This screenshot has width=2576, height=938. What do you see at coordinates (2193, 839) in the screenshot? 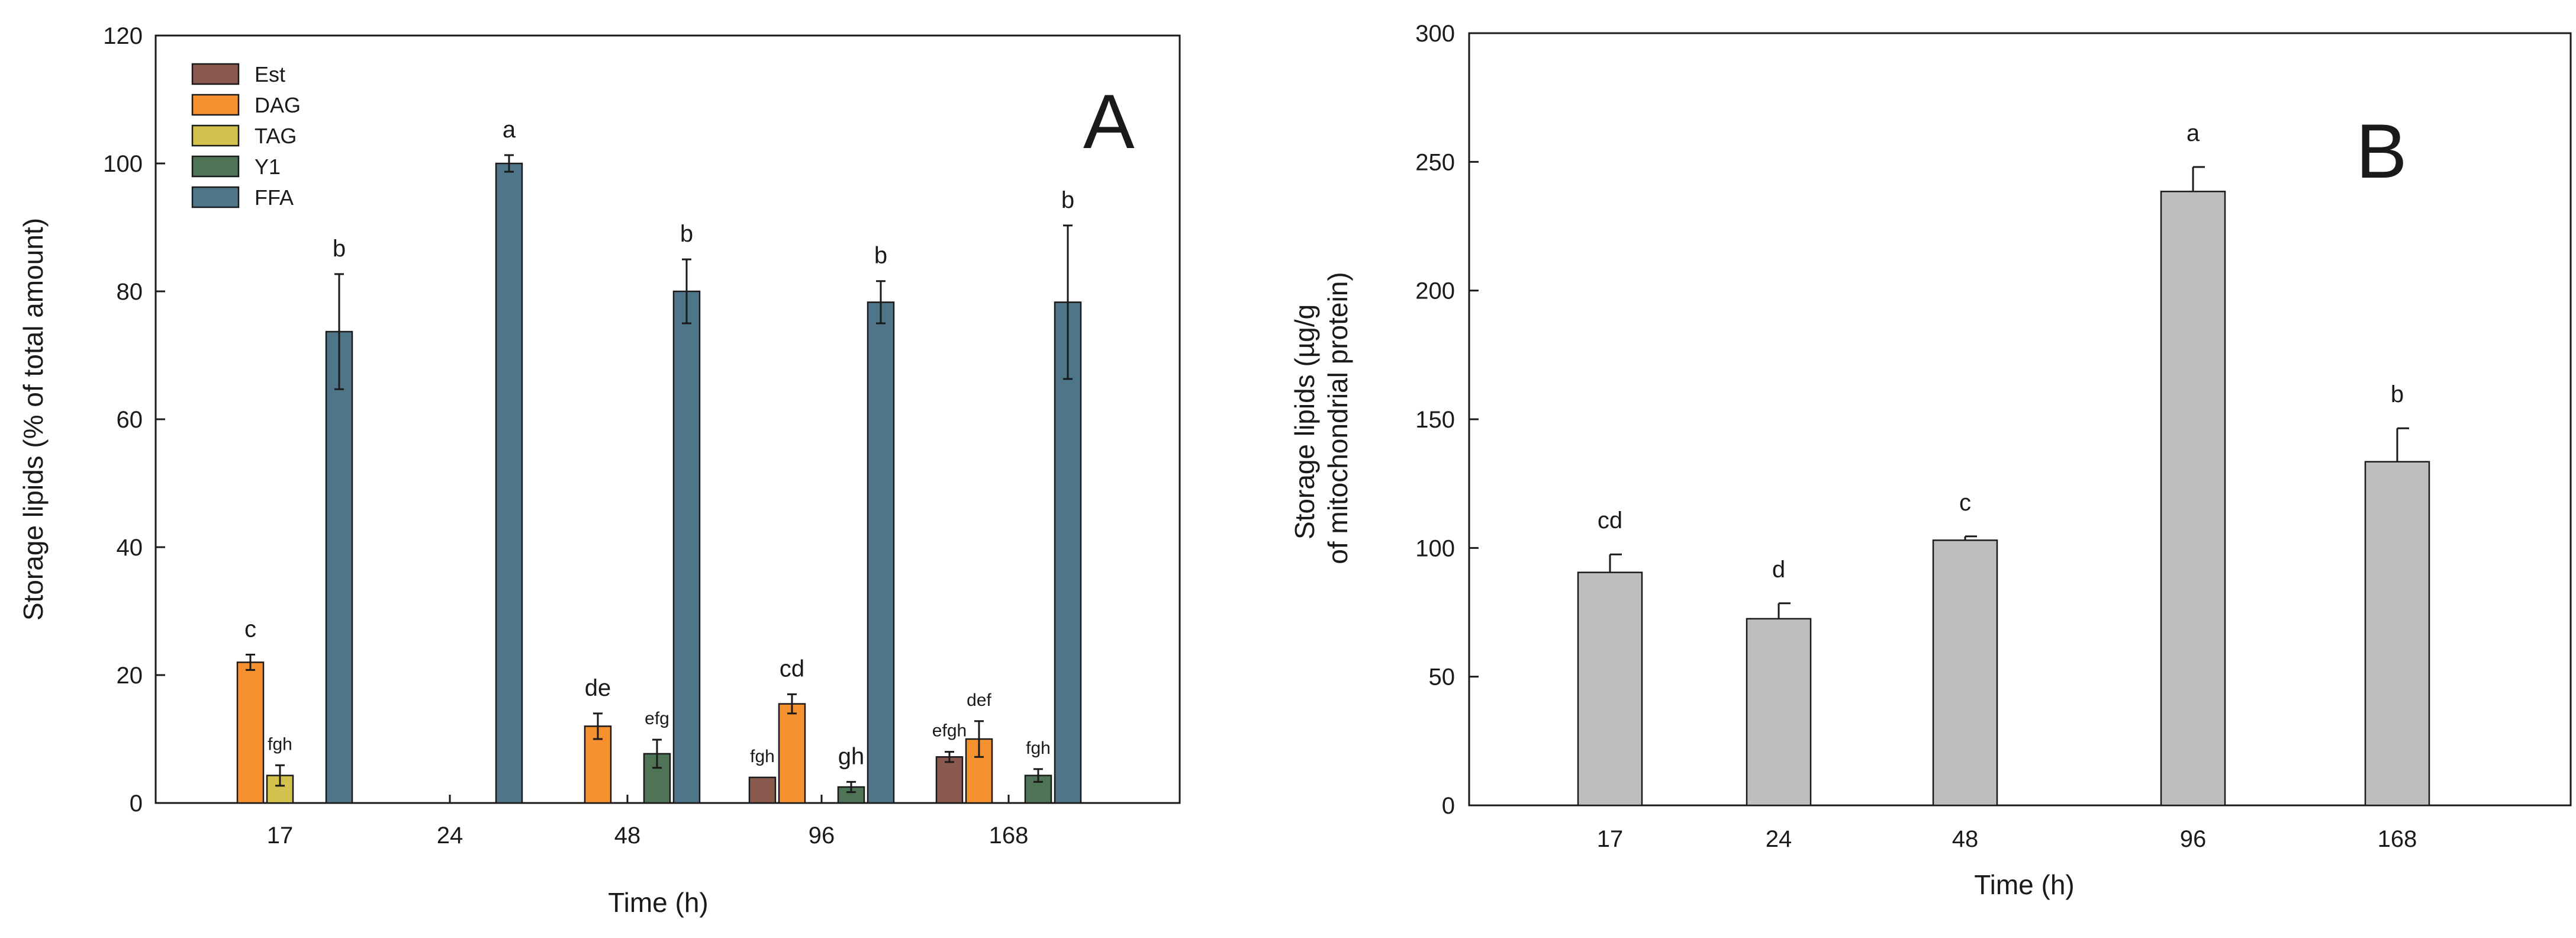
I see `x-tick-label-b: 96` at bounding box center [2193, 839].